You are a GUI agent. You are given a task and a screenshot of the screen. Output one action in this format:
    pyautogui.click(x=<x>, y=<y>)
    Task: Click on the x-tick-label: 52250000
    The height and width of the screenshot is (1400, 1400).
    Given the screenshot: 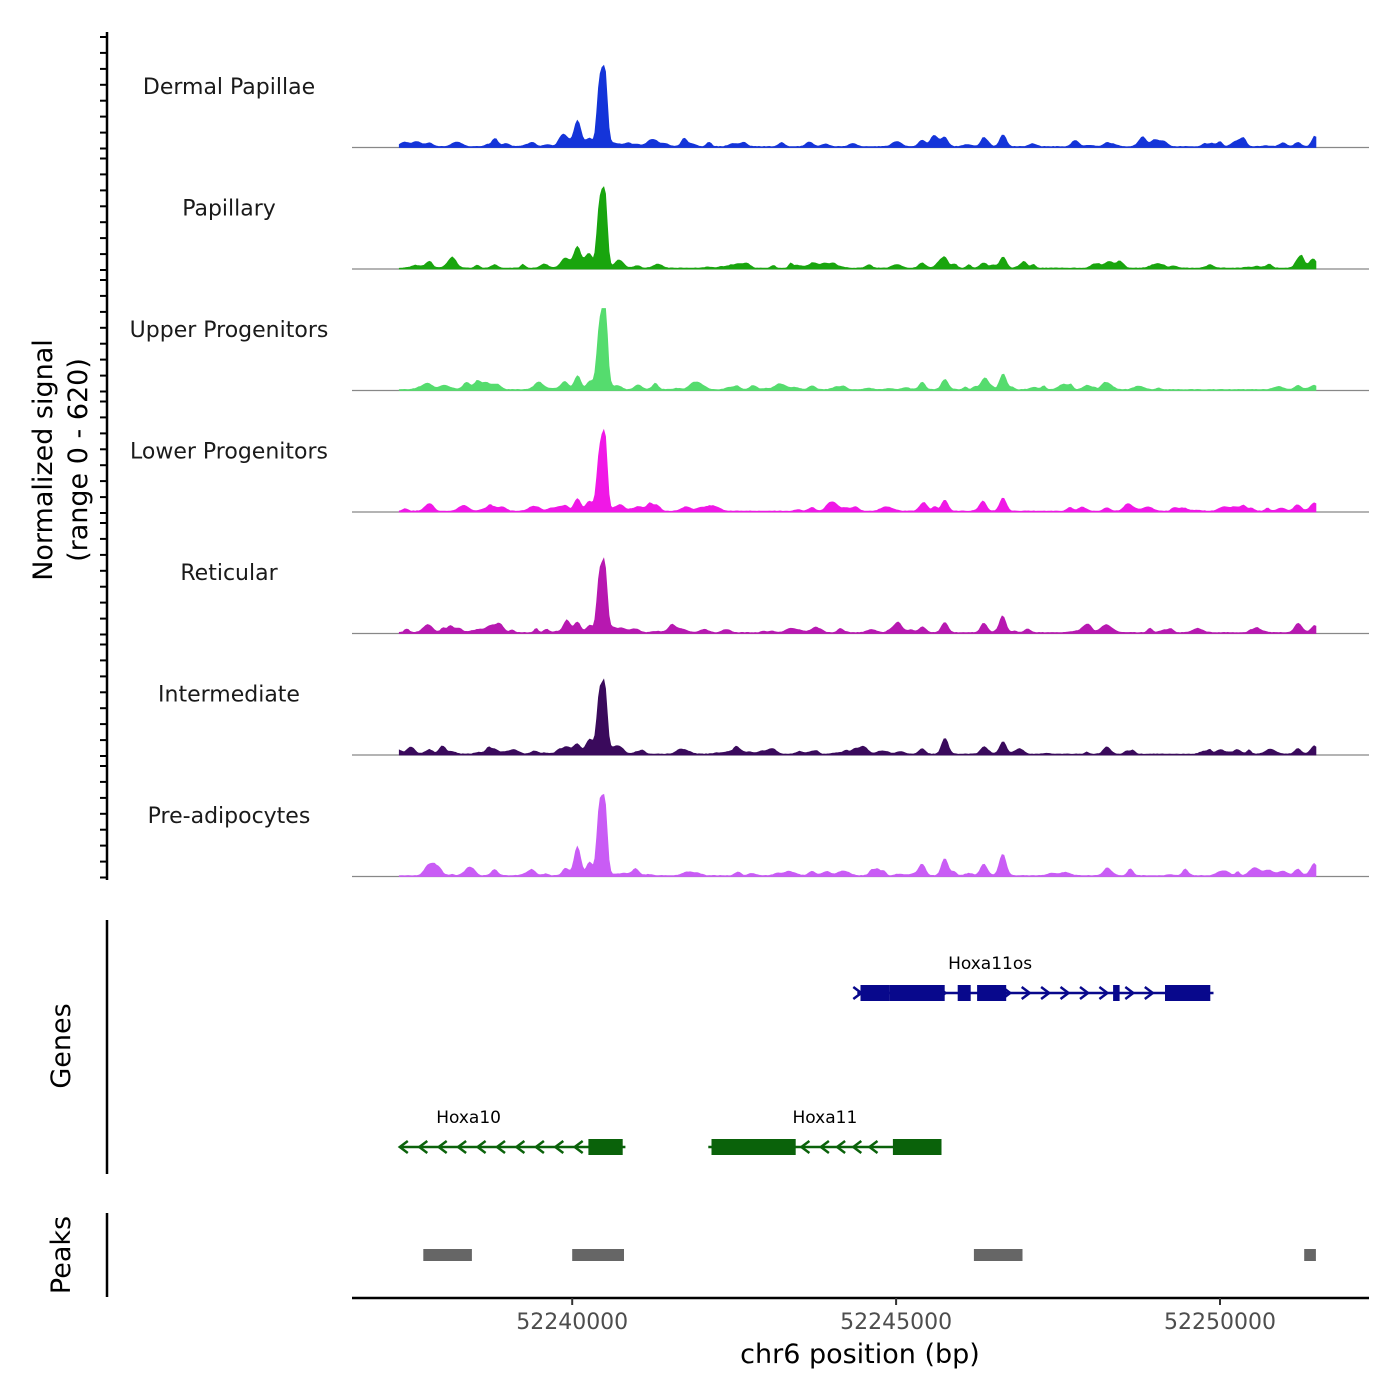 What is the action you would take?
    pyautogui.click(x=1220, y=1322)
    